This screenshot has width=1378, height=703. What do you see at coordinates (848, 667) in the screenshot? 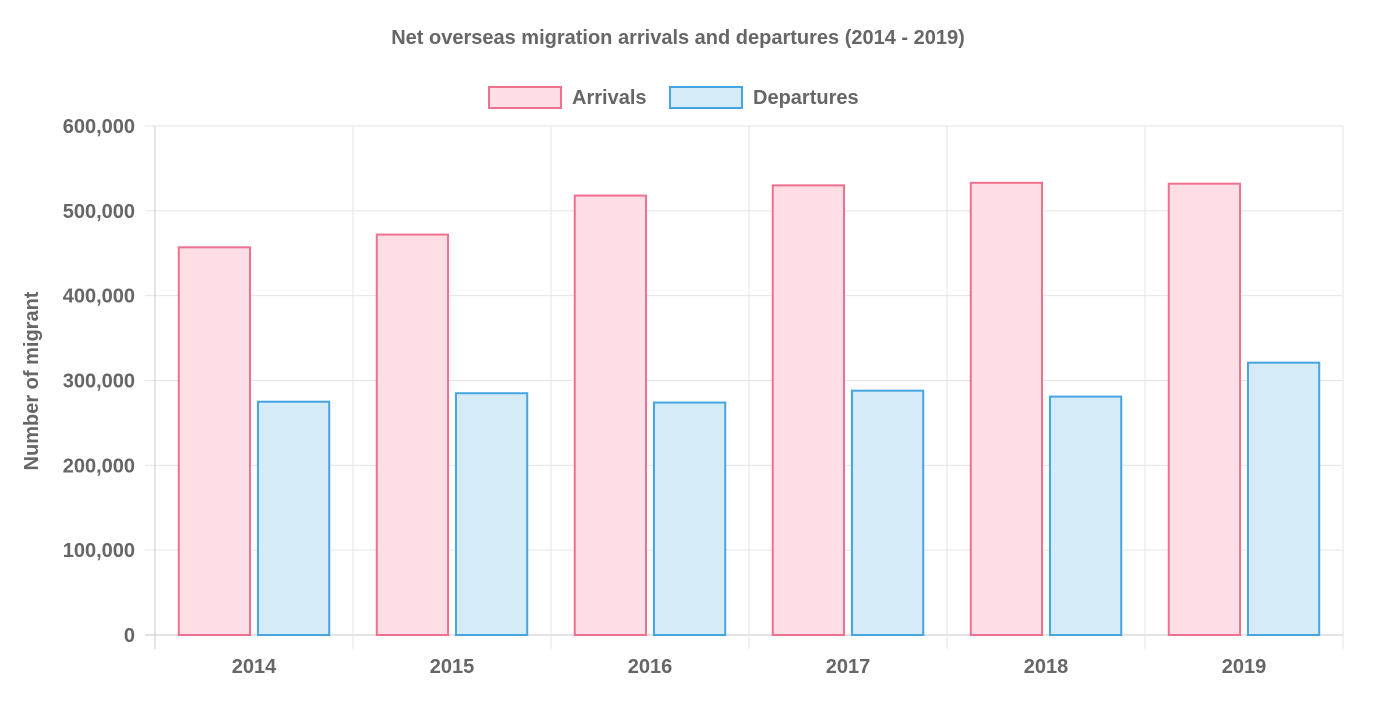
I see `x-tick-label: 2017` at bounding box center [848, 667].